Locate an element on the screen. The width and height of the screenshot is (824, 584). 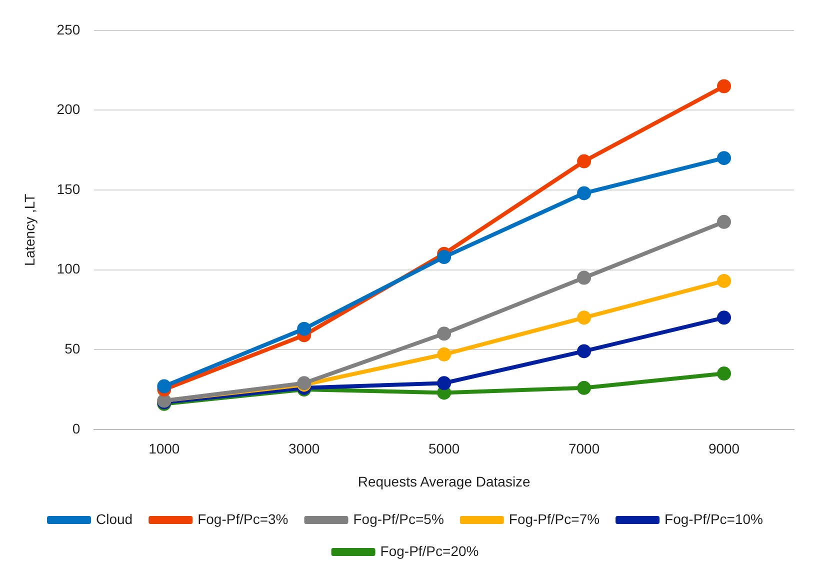
legend-label: Fog-Pf/Pc=3% is located at coordinates (243, 518).